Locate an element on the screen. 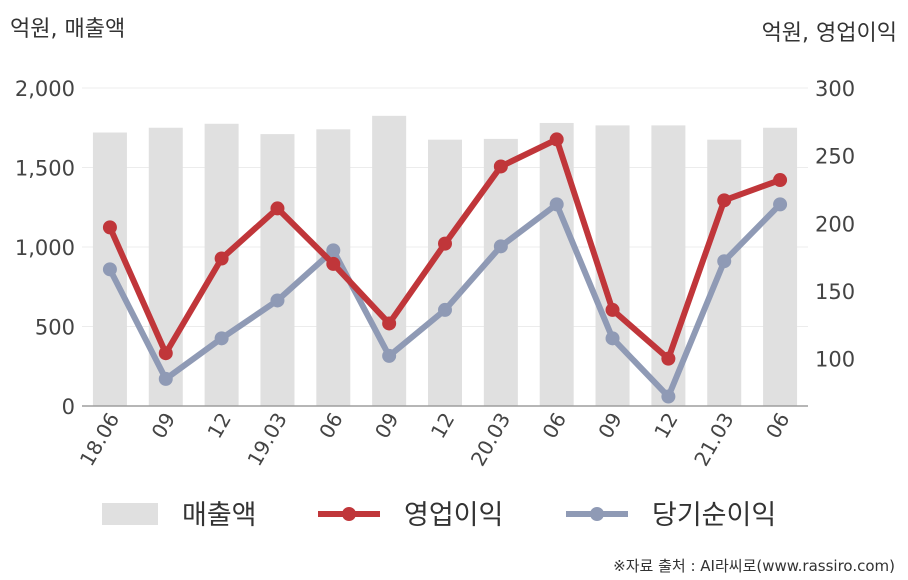 This screenshot has height=580, width=908. y-left-tick-label: 1,500 is located at coordinates (45, 169).